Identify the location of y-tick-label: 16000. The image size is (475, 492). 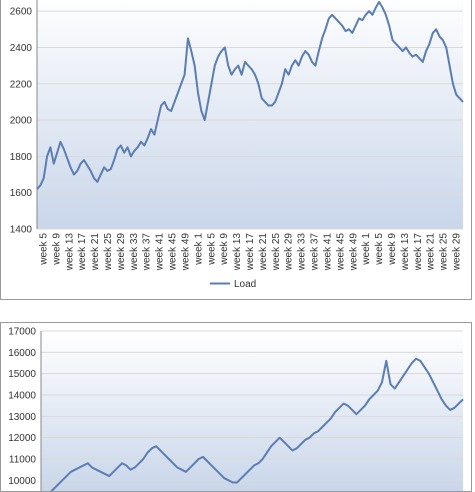
(22, 353).